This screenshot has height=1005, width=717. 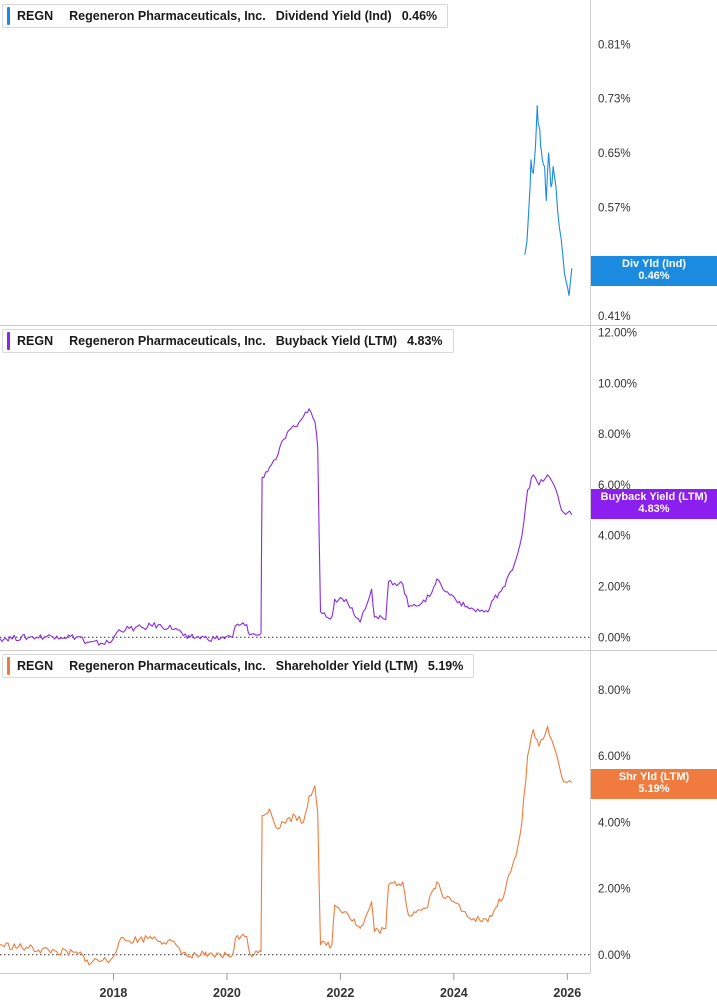 What do you see at coordinates (614, 100) in the screenshot?
I see `y-tick-label: 0.73%` at bounding box center [614, 100].